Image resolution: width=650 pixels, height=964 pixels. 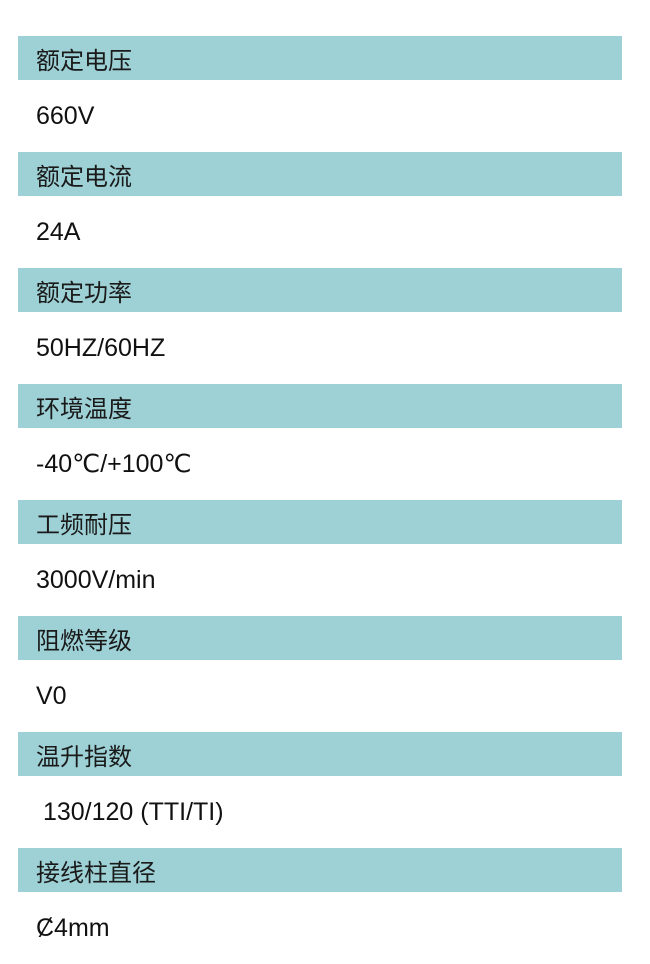 I want to click on spec-label: 阻燃等级, so click(x=84, y=640).